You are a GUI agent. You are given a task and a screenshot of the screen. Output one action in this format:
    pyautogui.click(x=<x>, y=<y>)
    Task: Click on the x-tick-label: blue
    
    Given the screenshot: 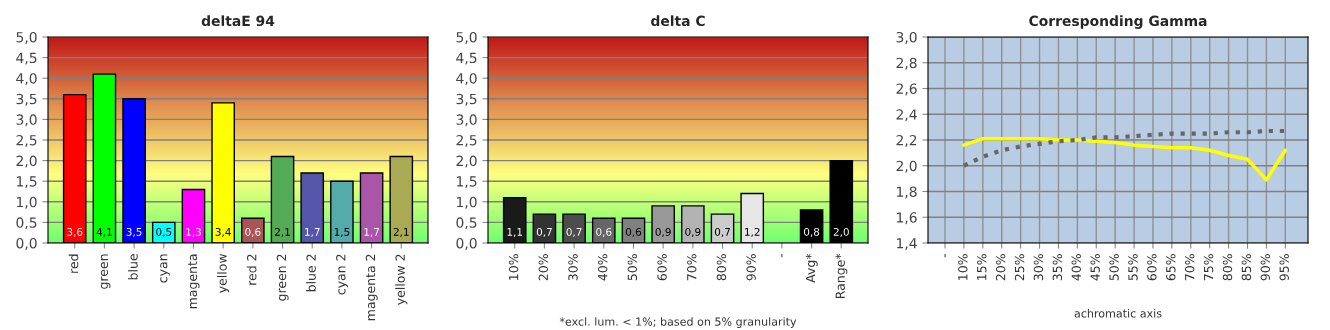 What is the action you would take?
    pyautogui.click(x=133, y=267)
    